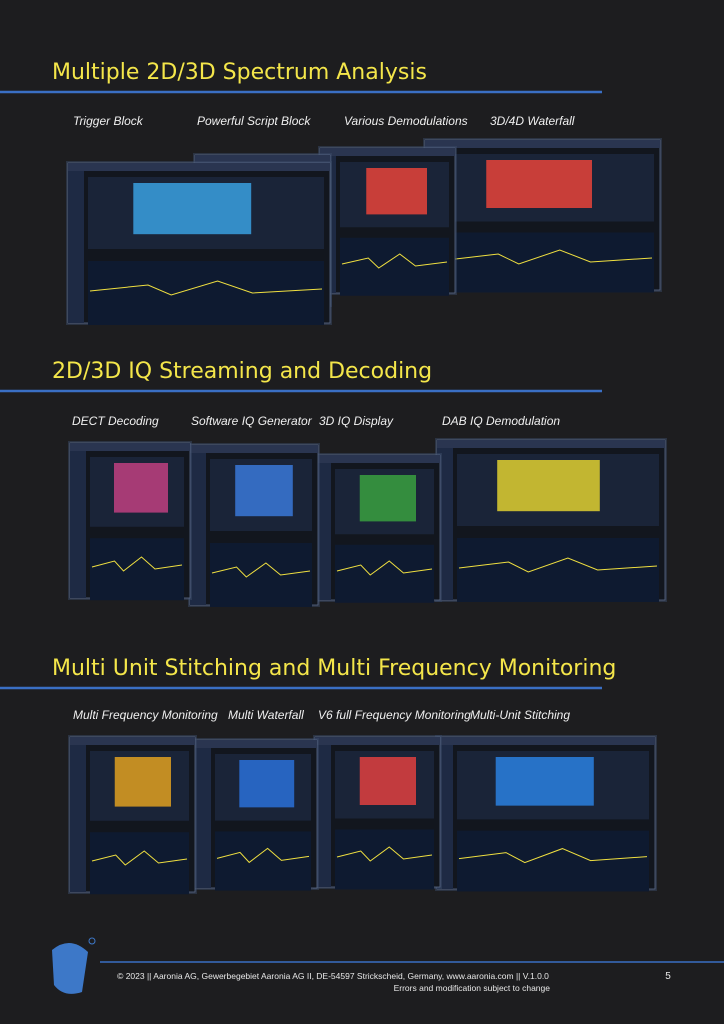 This screenshot has width=724, height=1024. I want to click on screenshot-caption: Multi Waterfall, so click(266, 715).